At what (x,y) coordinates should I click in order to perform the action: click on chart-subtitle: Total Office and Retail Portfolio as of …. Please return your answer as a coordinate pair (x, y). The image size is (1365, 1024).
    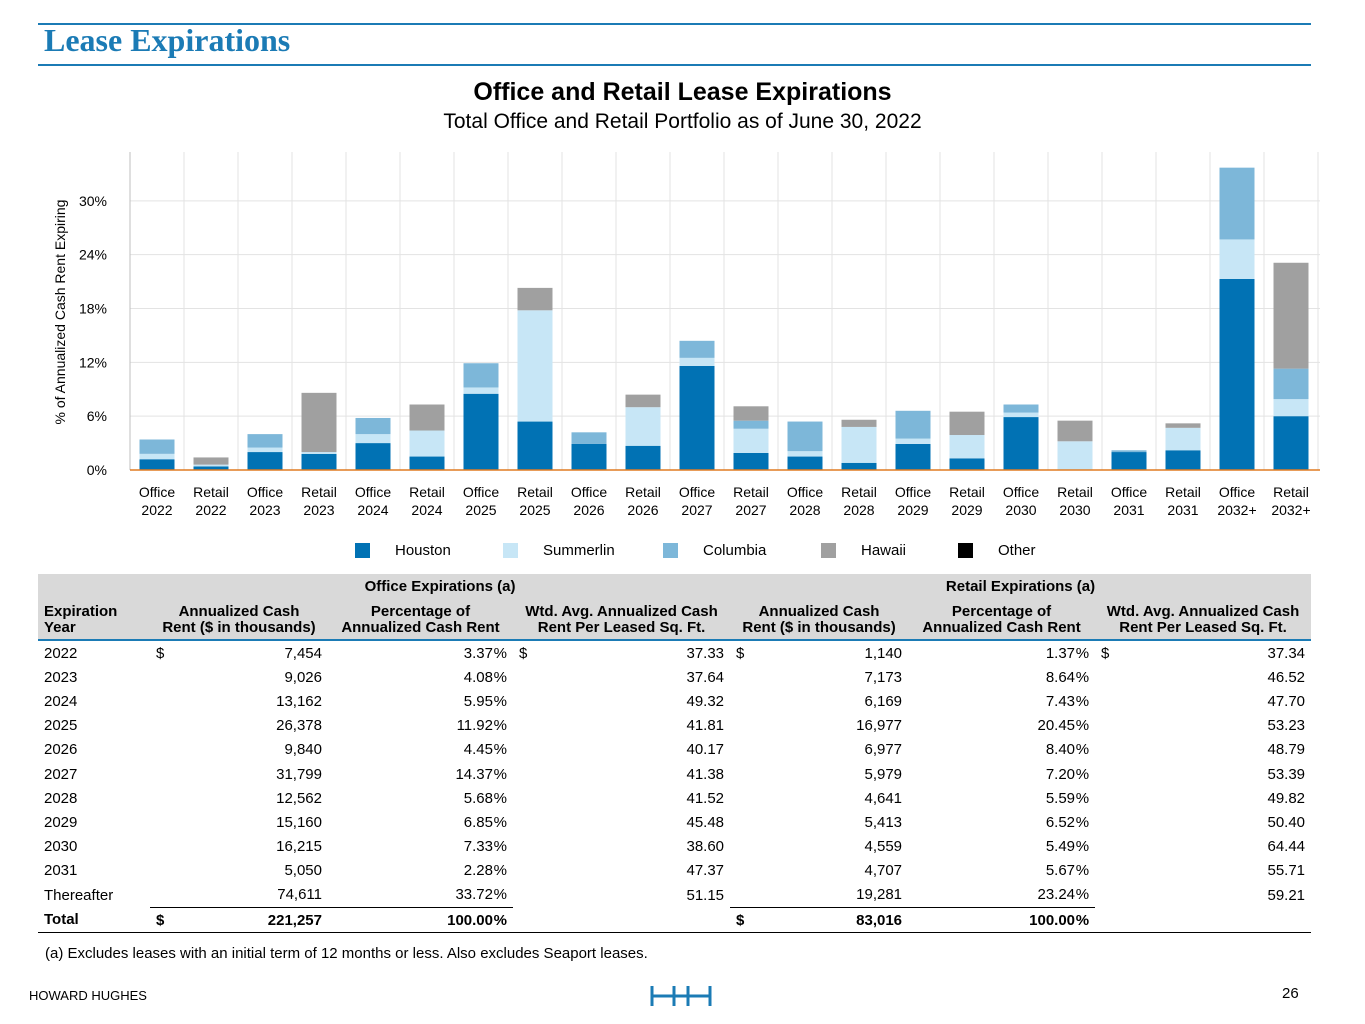
    Looking at the image, I should click on (682, 121).